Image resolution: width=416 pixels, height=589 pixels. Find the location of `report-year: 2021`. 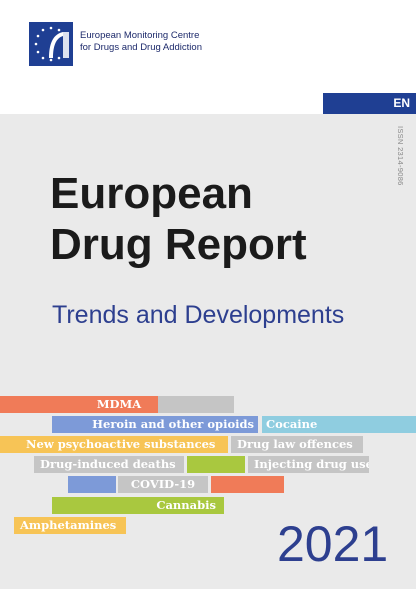

report-year: 2021 is located at coordinates (333, 544).